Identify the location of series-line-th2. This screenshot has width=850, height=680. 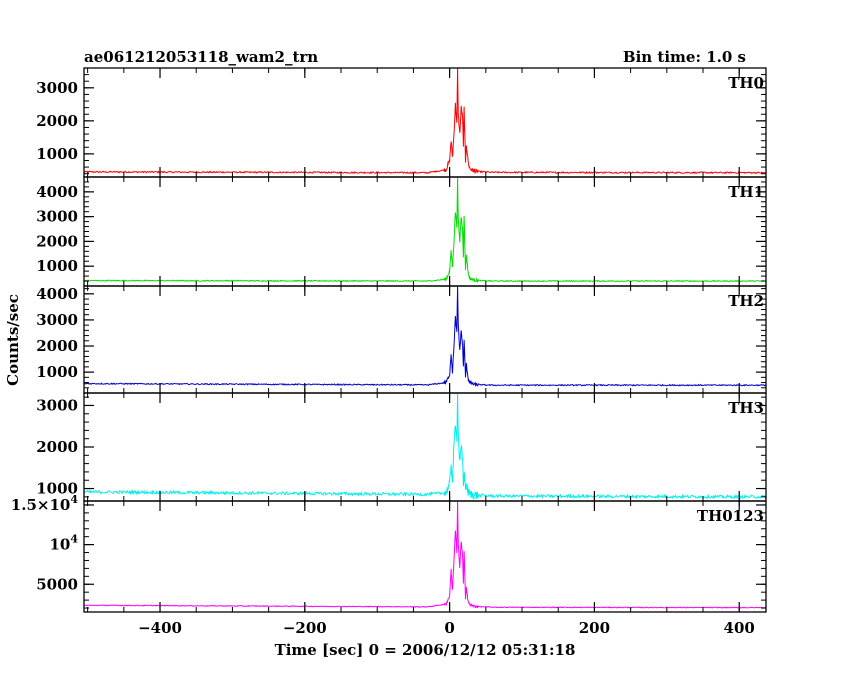
(425, 336).